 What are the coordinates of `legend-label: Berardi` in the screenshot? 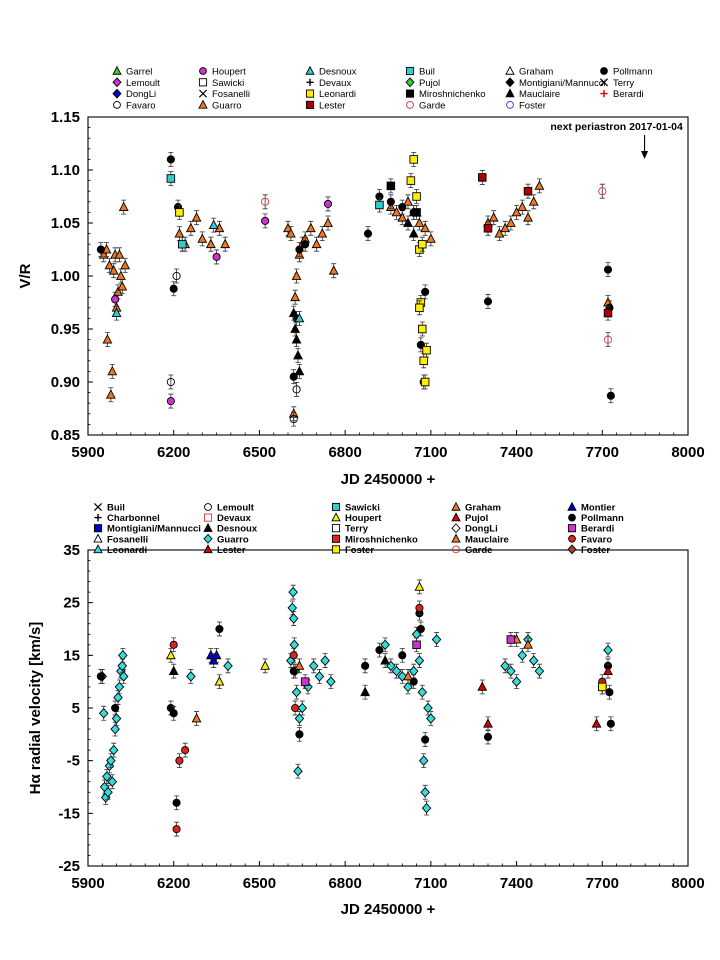 It's located at (628, 94).